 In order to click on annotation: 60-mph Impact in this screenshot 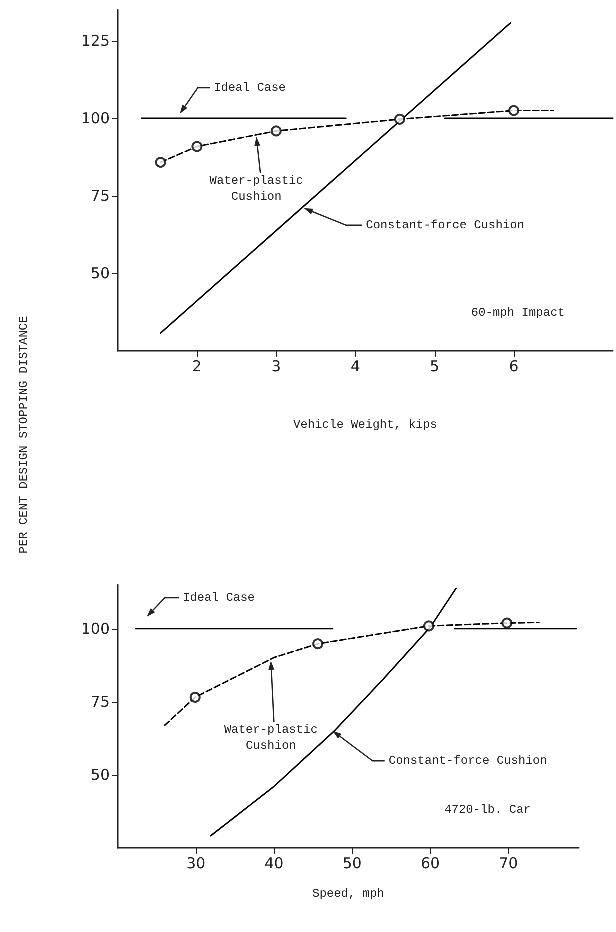, I will do `click(518, 313)`.